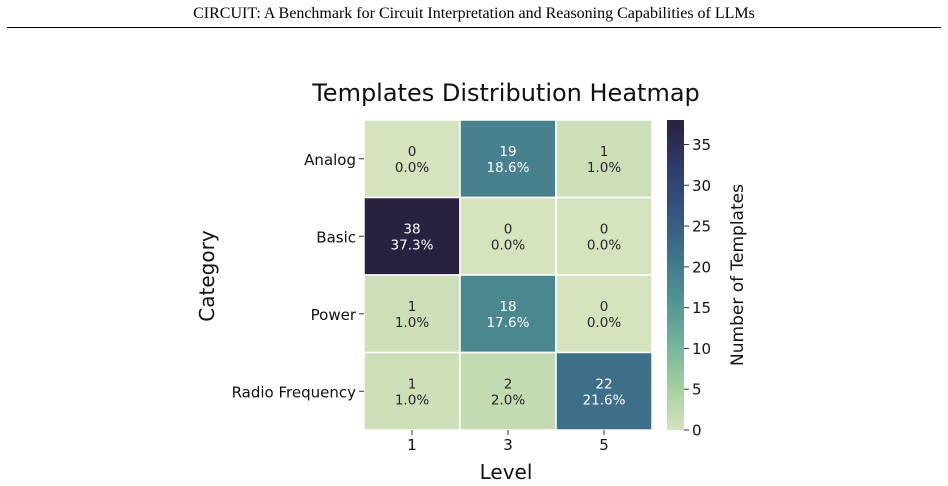  I want to click on cell-count-label: 38, so click(411, 229).